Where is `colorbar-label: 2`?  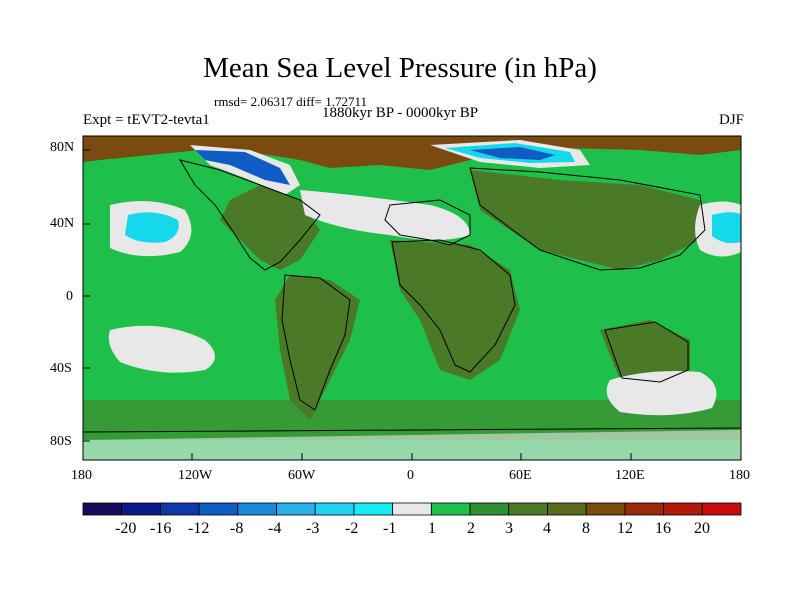 colorbar-label: 2 is located at coordinates (471, 528).